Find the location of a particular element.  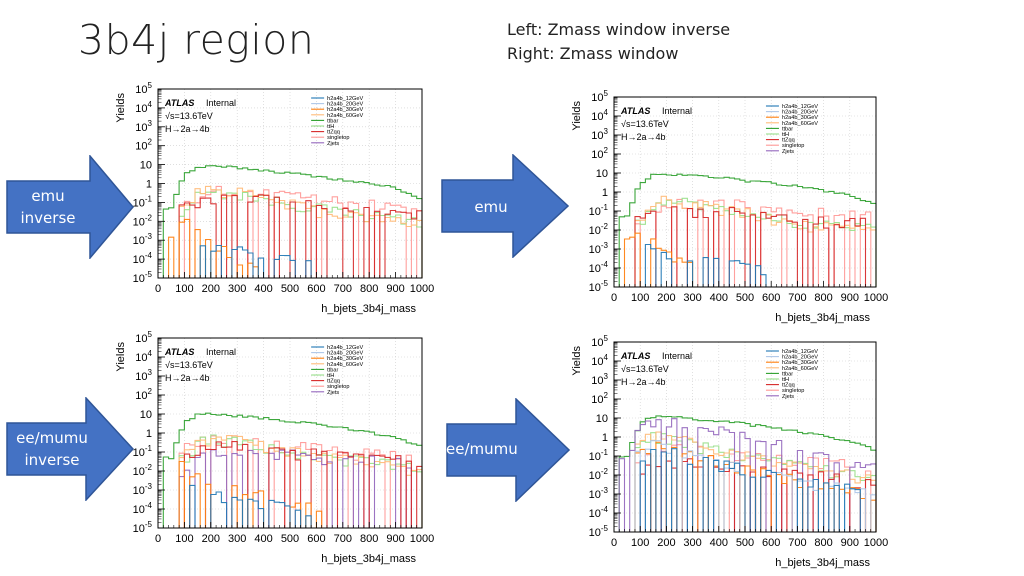

atlas-label: ATLAS is located at coordinates (179, 103).